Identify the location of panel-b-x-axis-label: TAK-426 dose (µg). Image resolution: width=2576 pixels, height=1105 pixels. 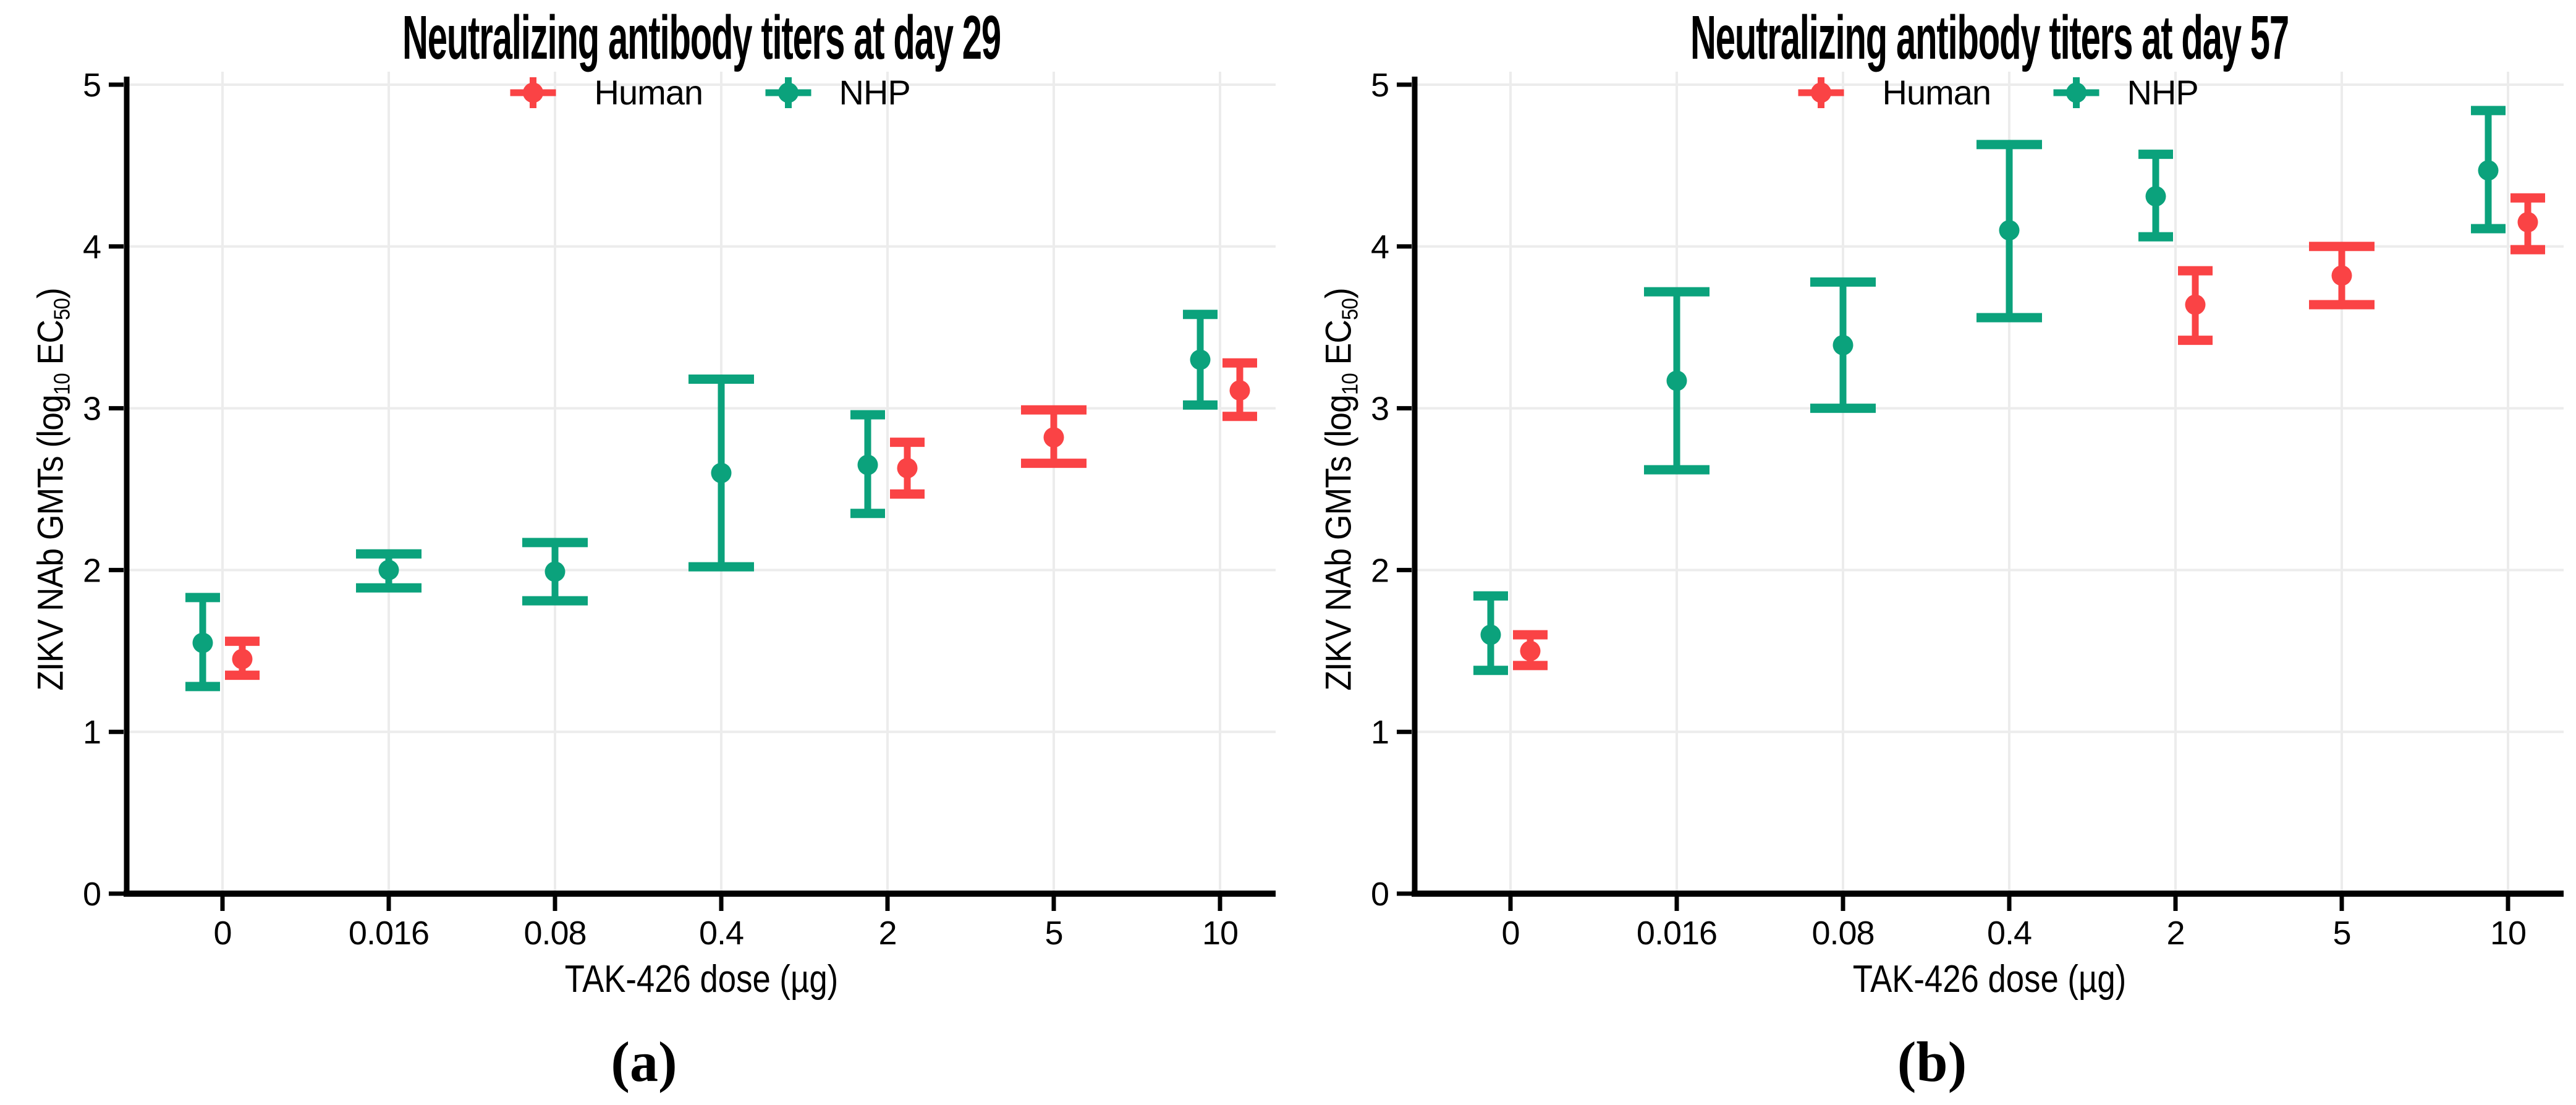
(1989, 980).